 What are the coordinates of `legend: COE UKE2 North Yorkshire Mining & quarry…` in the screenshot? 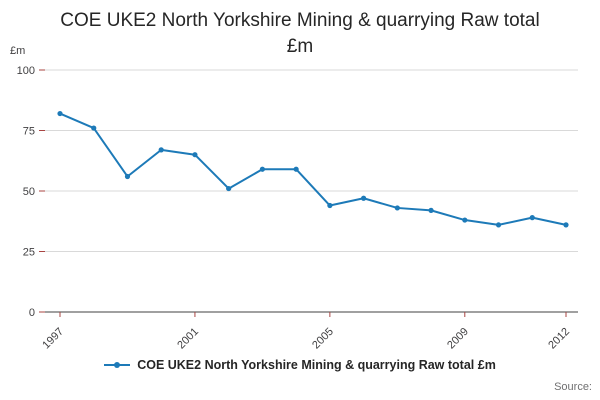 It's located at (300, 365).